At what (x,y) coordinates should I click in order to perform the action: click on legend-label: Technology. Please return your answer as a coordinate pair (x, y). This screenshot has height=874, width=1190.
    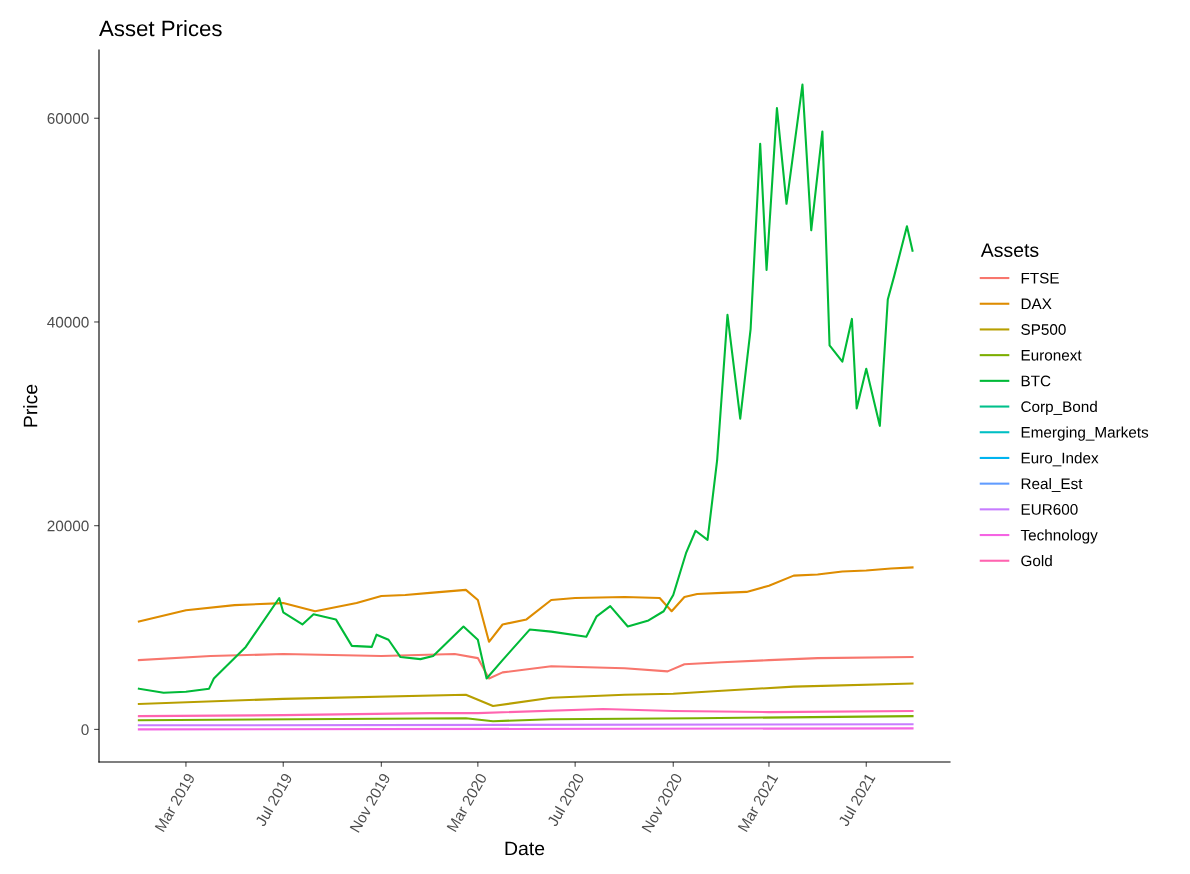
    Looking at the image, I should click on (1059, 536).